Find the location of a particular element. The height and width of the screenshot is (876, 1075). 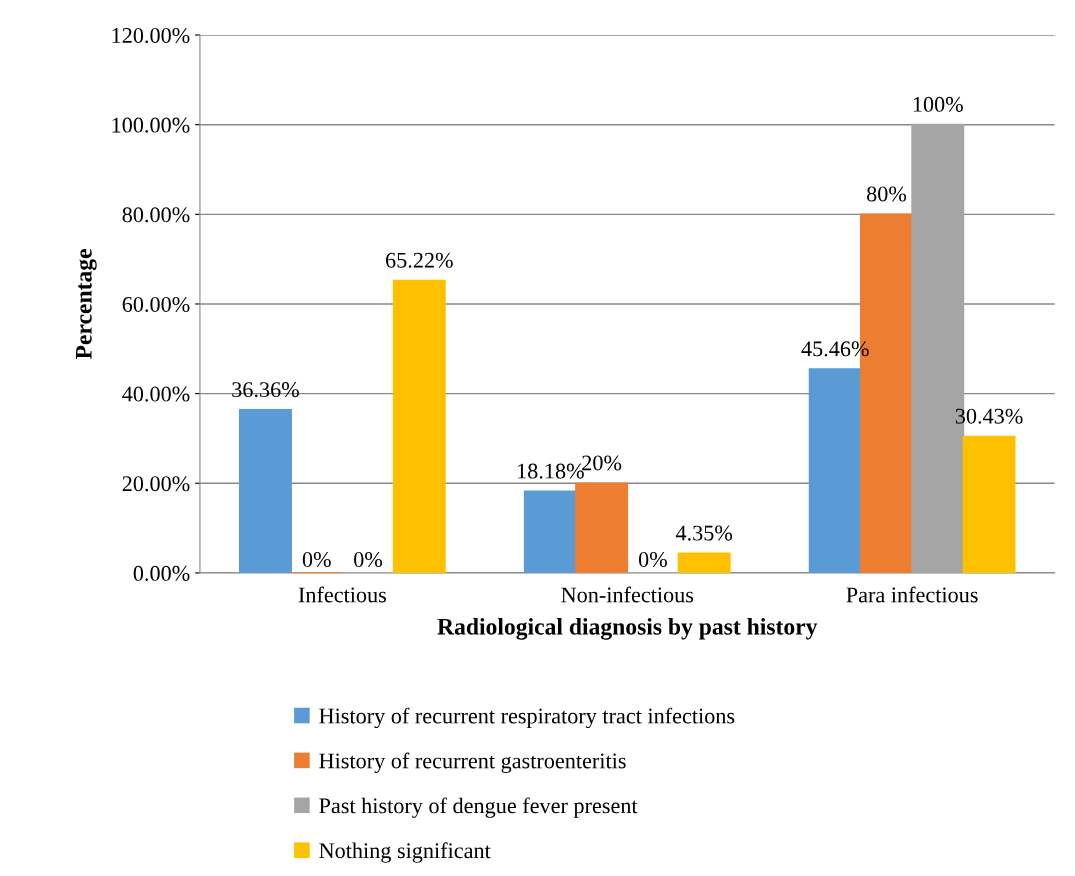

x-tick-label: Non-infectious is located at coordinates (627, 594).